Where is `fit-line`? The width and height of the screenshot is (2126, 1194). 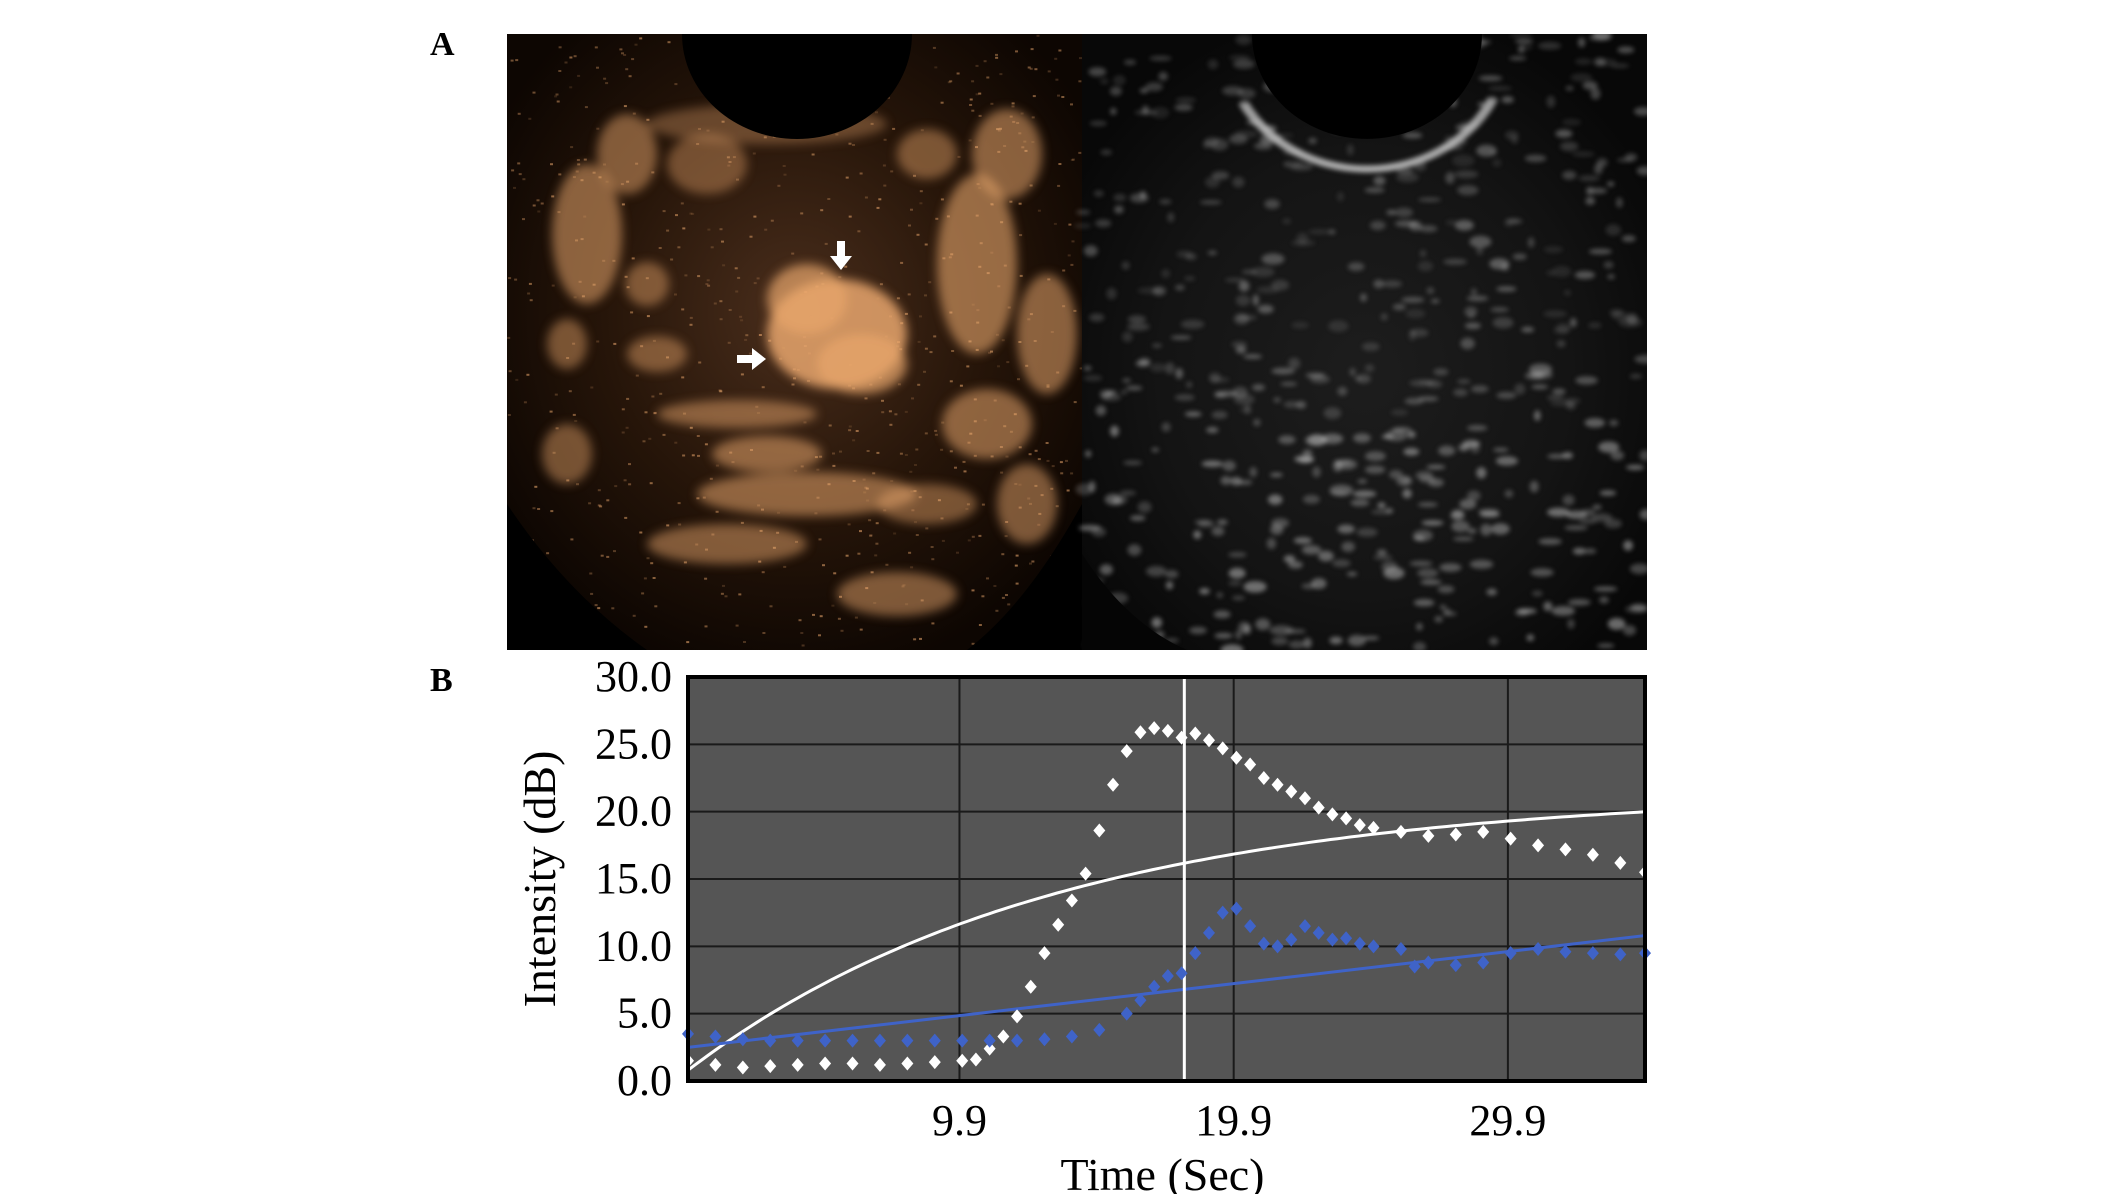
fit-line is located at coordinates (1166, 991).